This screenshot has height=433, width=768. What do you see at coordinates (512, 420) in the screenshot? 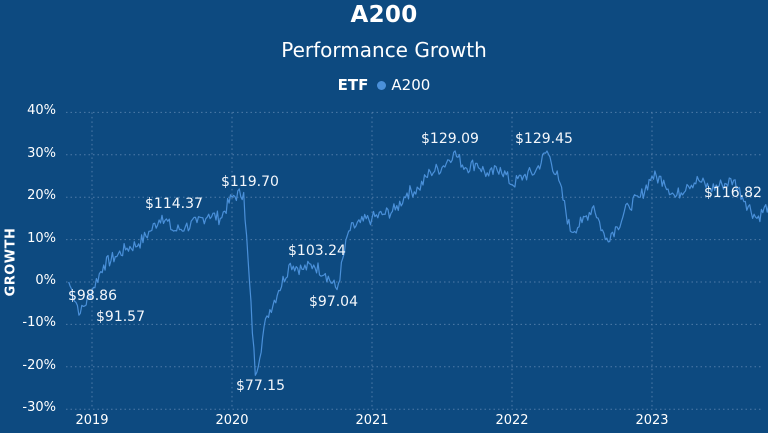
I see `x-tick-label: 2022` at bounding box center [512, 420].